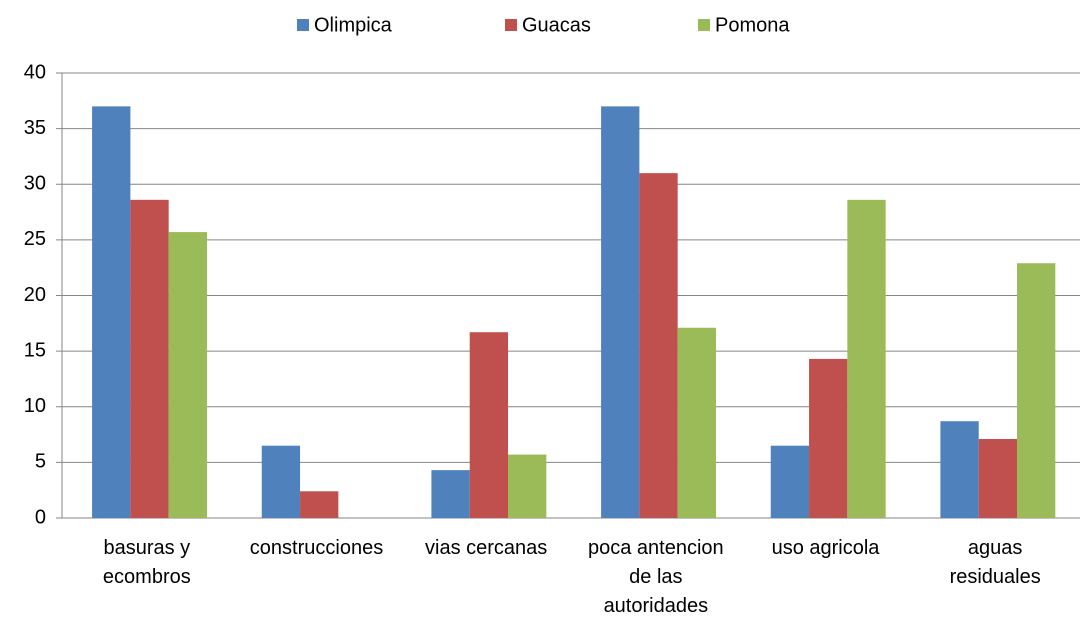  What do you see at coordinates (995, 562) in the screenshot?
I see `x-tick-label: aguas residuales` at bounding box center [995, 562].